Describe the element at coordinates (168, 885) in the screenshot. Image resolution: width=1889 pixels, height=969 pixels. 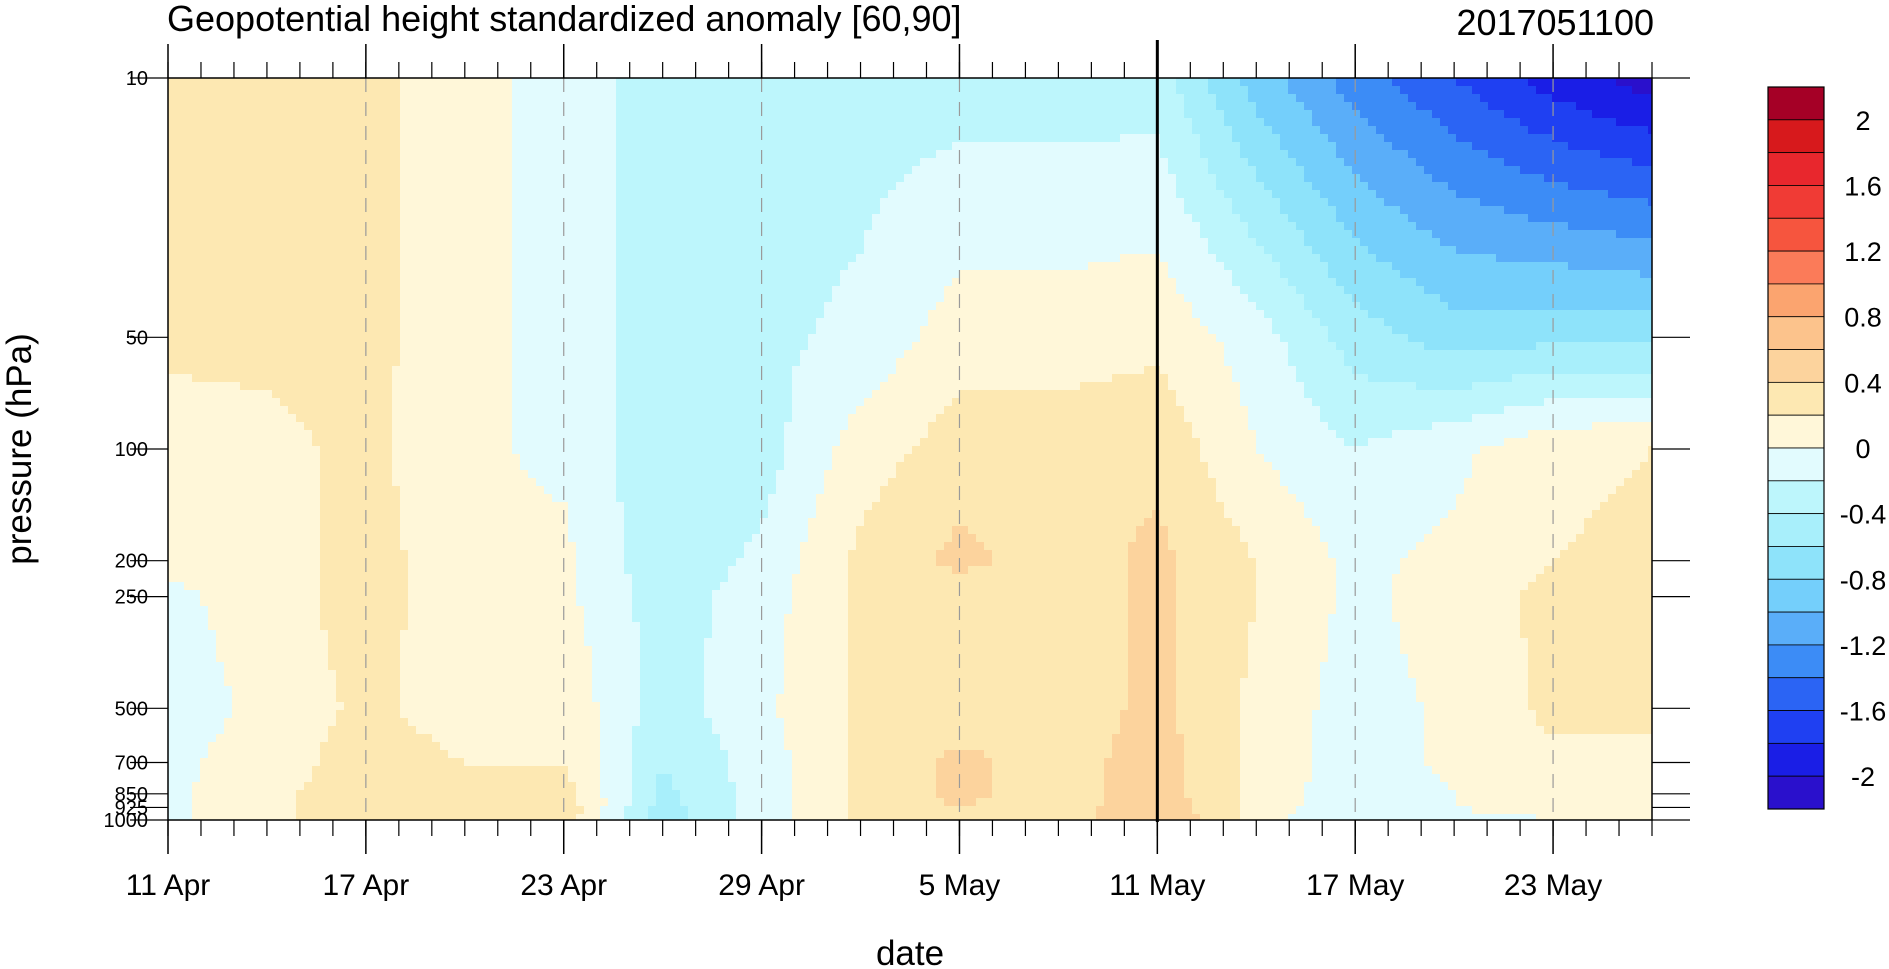
I see `x-tick-label-11-apr: 11 Apr` at that location.